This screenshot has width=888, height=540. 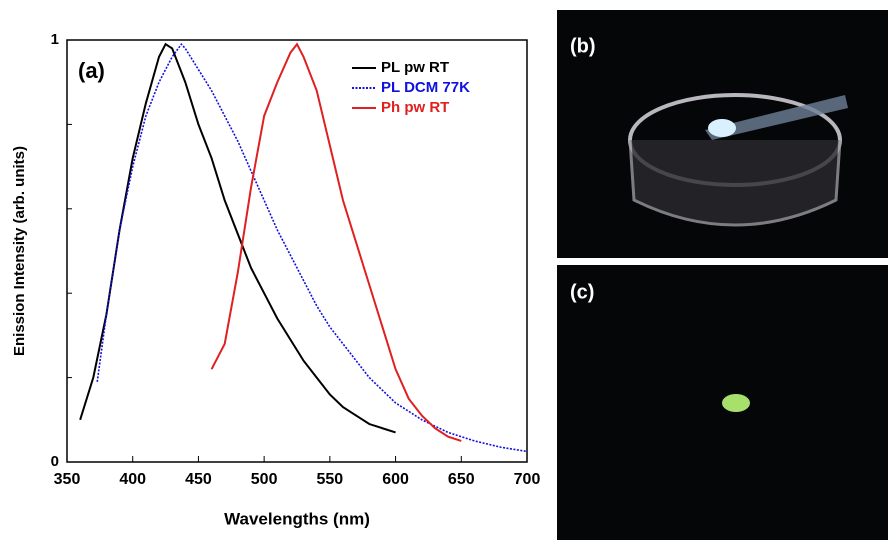 I want to click on x-tick-label: 650, so click(x=461, y=479).